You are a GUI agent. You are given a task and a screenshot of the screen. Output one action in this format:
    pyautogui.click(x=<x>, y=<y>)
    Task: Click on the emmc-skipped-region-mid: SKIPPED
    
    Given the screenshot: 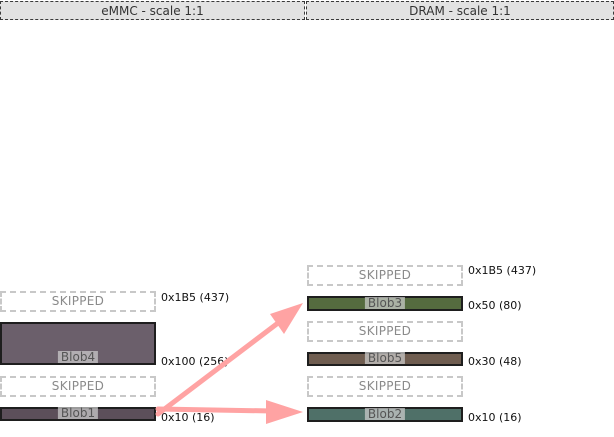 What is the action you would take?
    pyautogui.click(x=78, y=386)
    